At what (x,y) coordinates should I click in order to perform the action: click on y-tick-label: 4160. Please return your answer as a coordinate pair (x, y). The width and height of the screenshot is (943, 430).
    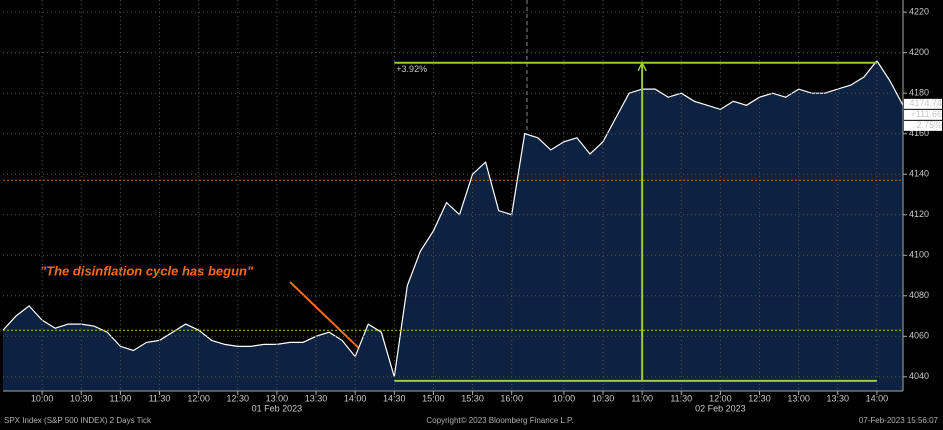
    Looking at the image, I should click on (919, 133).